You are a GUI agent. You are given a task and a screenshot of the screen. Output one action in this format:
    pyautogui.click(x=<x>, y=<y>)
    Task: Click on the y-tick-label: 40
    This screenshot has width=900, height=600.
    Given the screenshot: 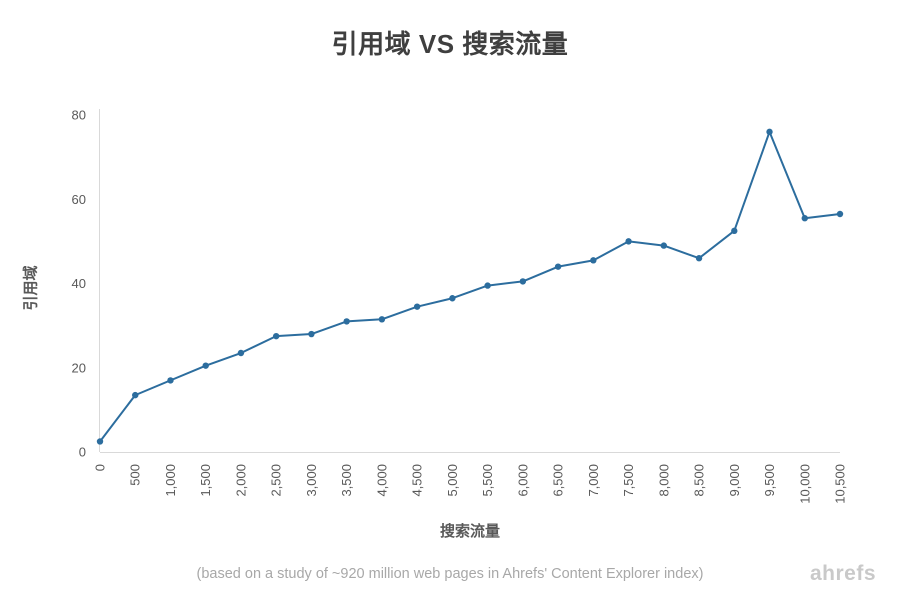 What is the action you would take?
    pyautogui.click(x=79, y=283)
    